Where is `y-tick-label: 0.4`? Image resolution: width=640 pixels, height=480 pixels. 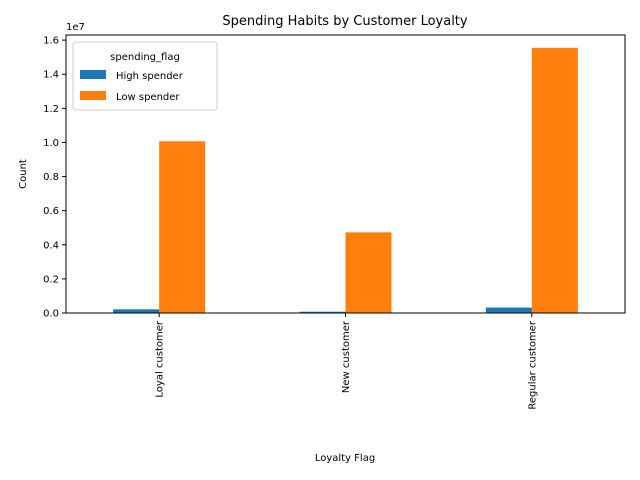 y-tick-label: 0.4 is located at coordinates (51, 245).